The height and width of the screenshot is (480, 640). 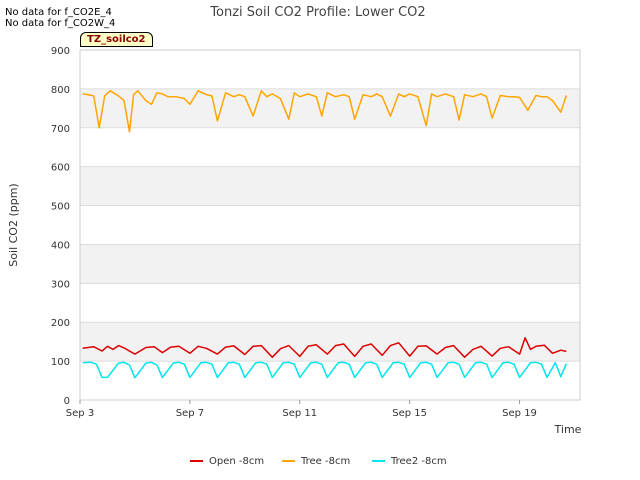 What do you see at coordinates (409, 413) in the screenshot?
I see `x-tick-label: Sep 15` at bounding box center [409, 413].